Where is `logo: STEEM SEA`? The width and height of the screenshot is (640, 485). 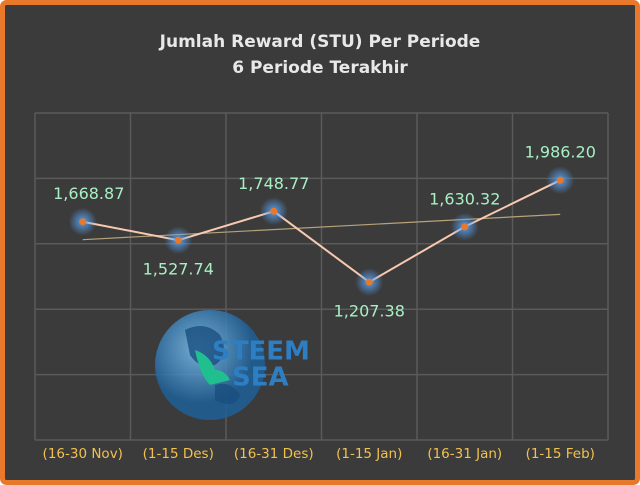 logo: STEEM SEA is located at coordinates (232, 365).